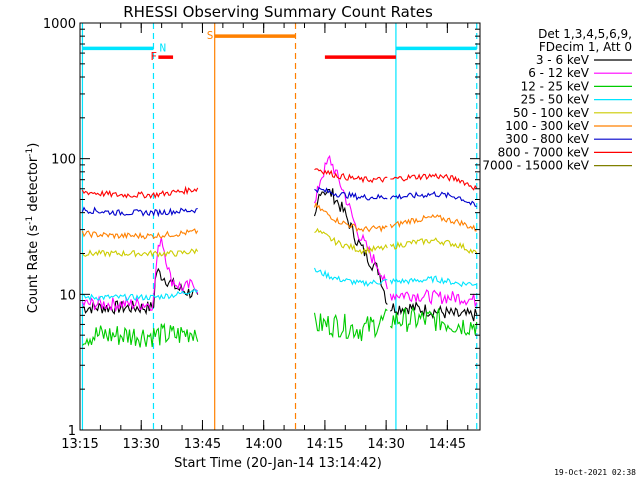 The image size is (640, 480). I want to click on y-axis-label-part: detector, so click(33, 186).